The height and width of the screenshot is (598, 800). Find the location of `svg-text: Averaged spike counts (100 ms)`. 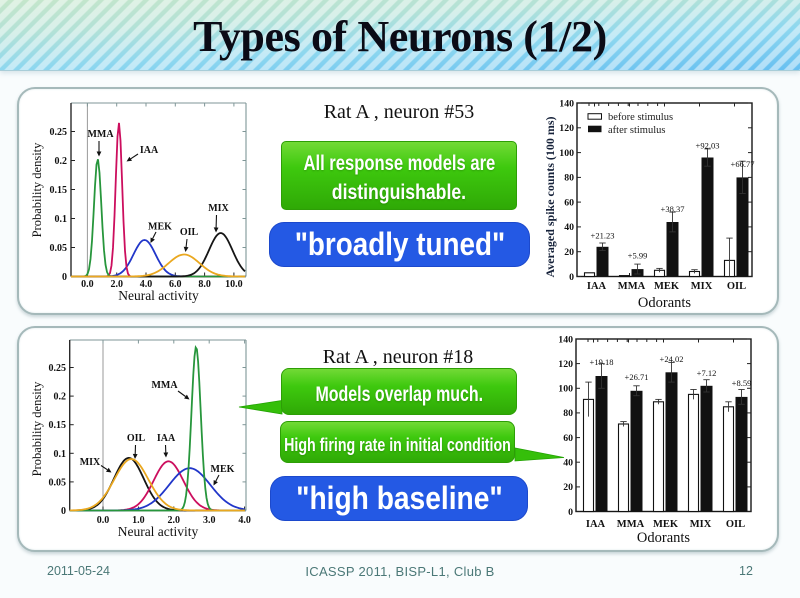

svg-text: Averaged spike counts (100 ms) is located at coordinates (551, 196).